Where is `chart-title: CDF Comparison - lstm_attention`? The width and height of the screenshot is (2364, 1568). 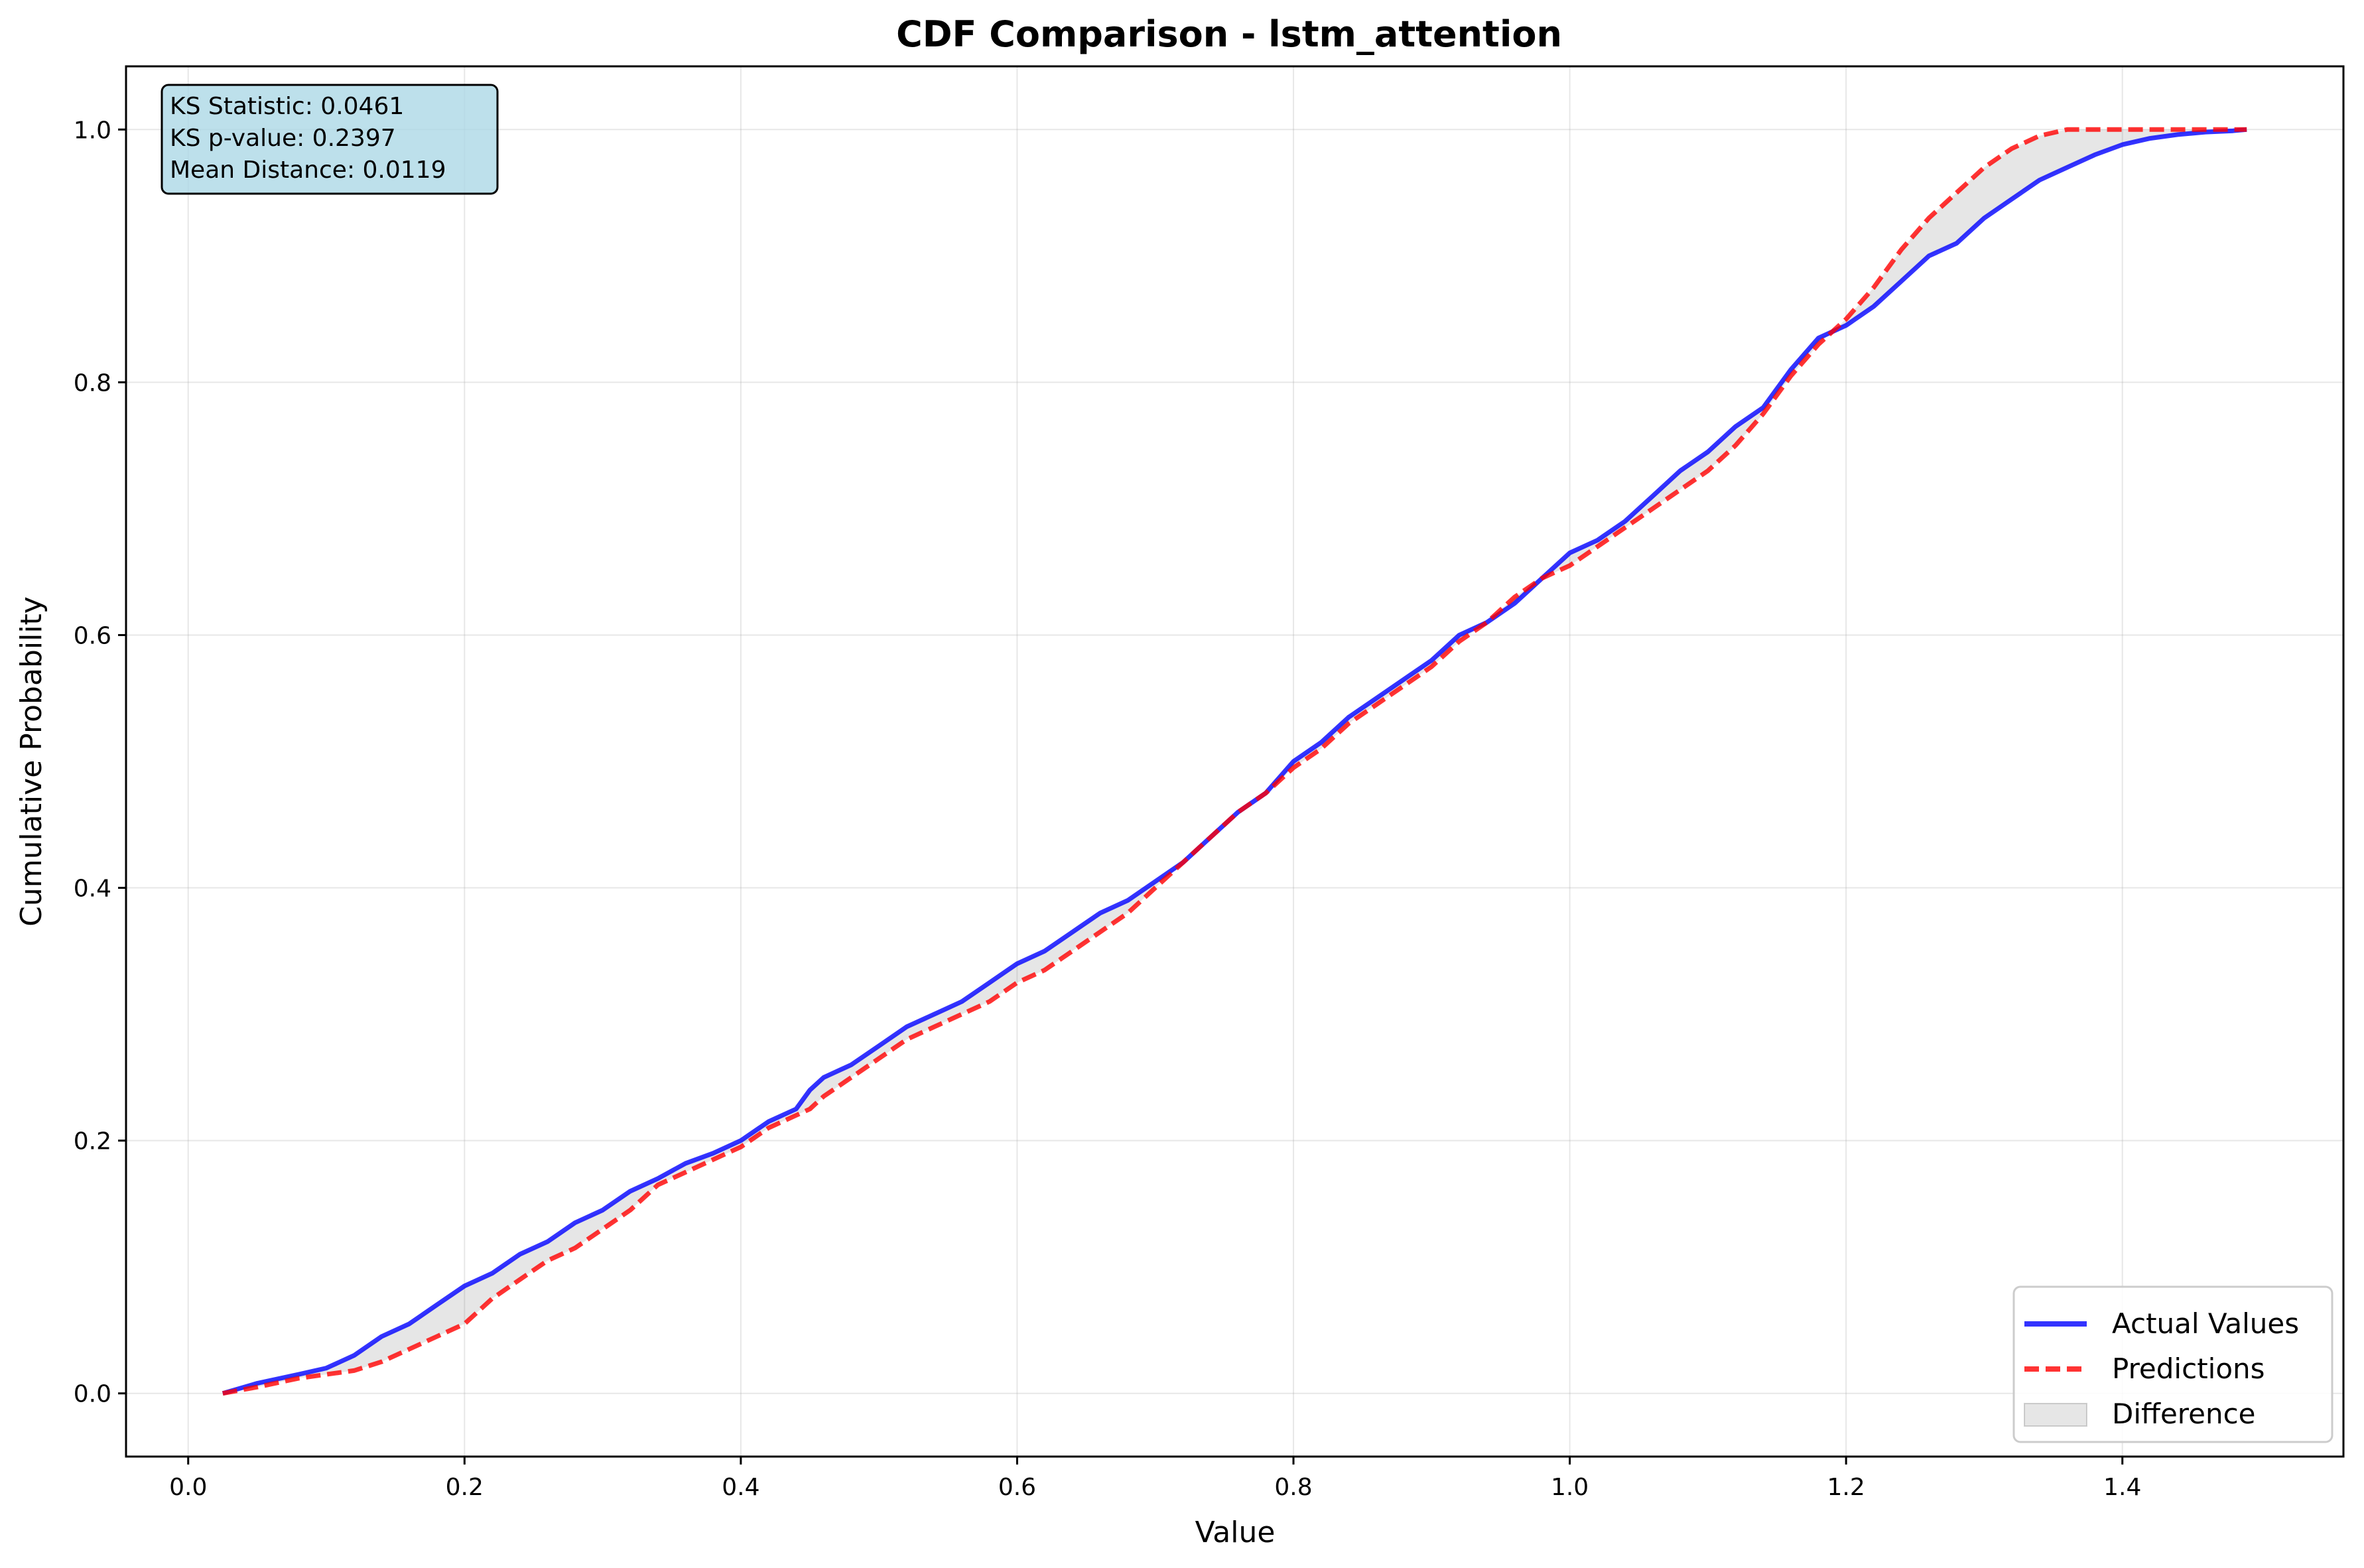 chart-title: CDF Comparison - lstm_attention is located at coordinates (1229, 34).